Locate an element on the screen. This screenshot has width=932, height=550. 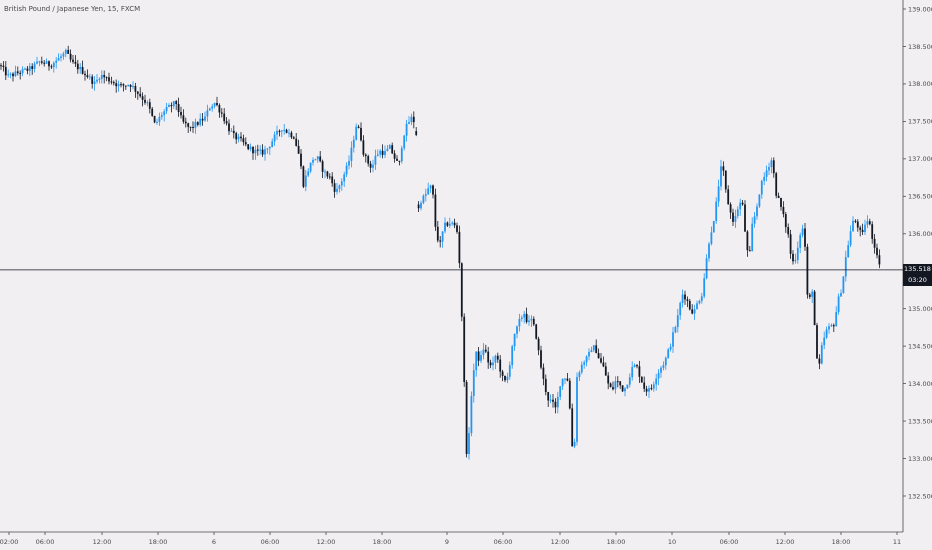
x-tick-label: 12:00 is located at coordinates (560, 542).